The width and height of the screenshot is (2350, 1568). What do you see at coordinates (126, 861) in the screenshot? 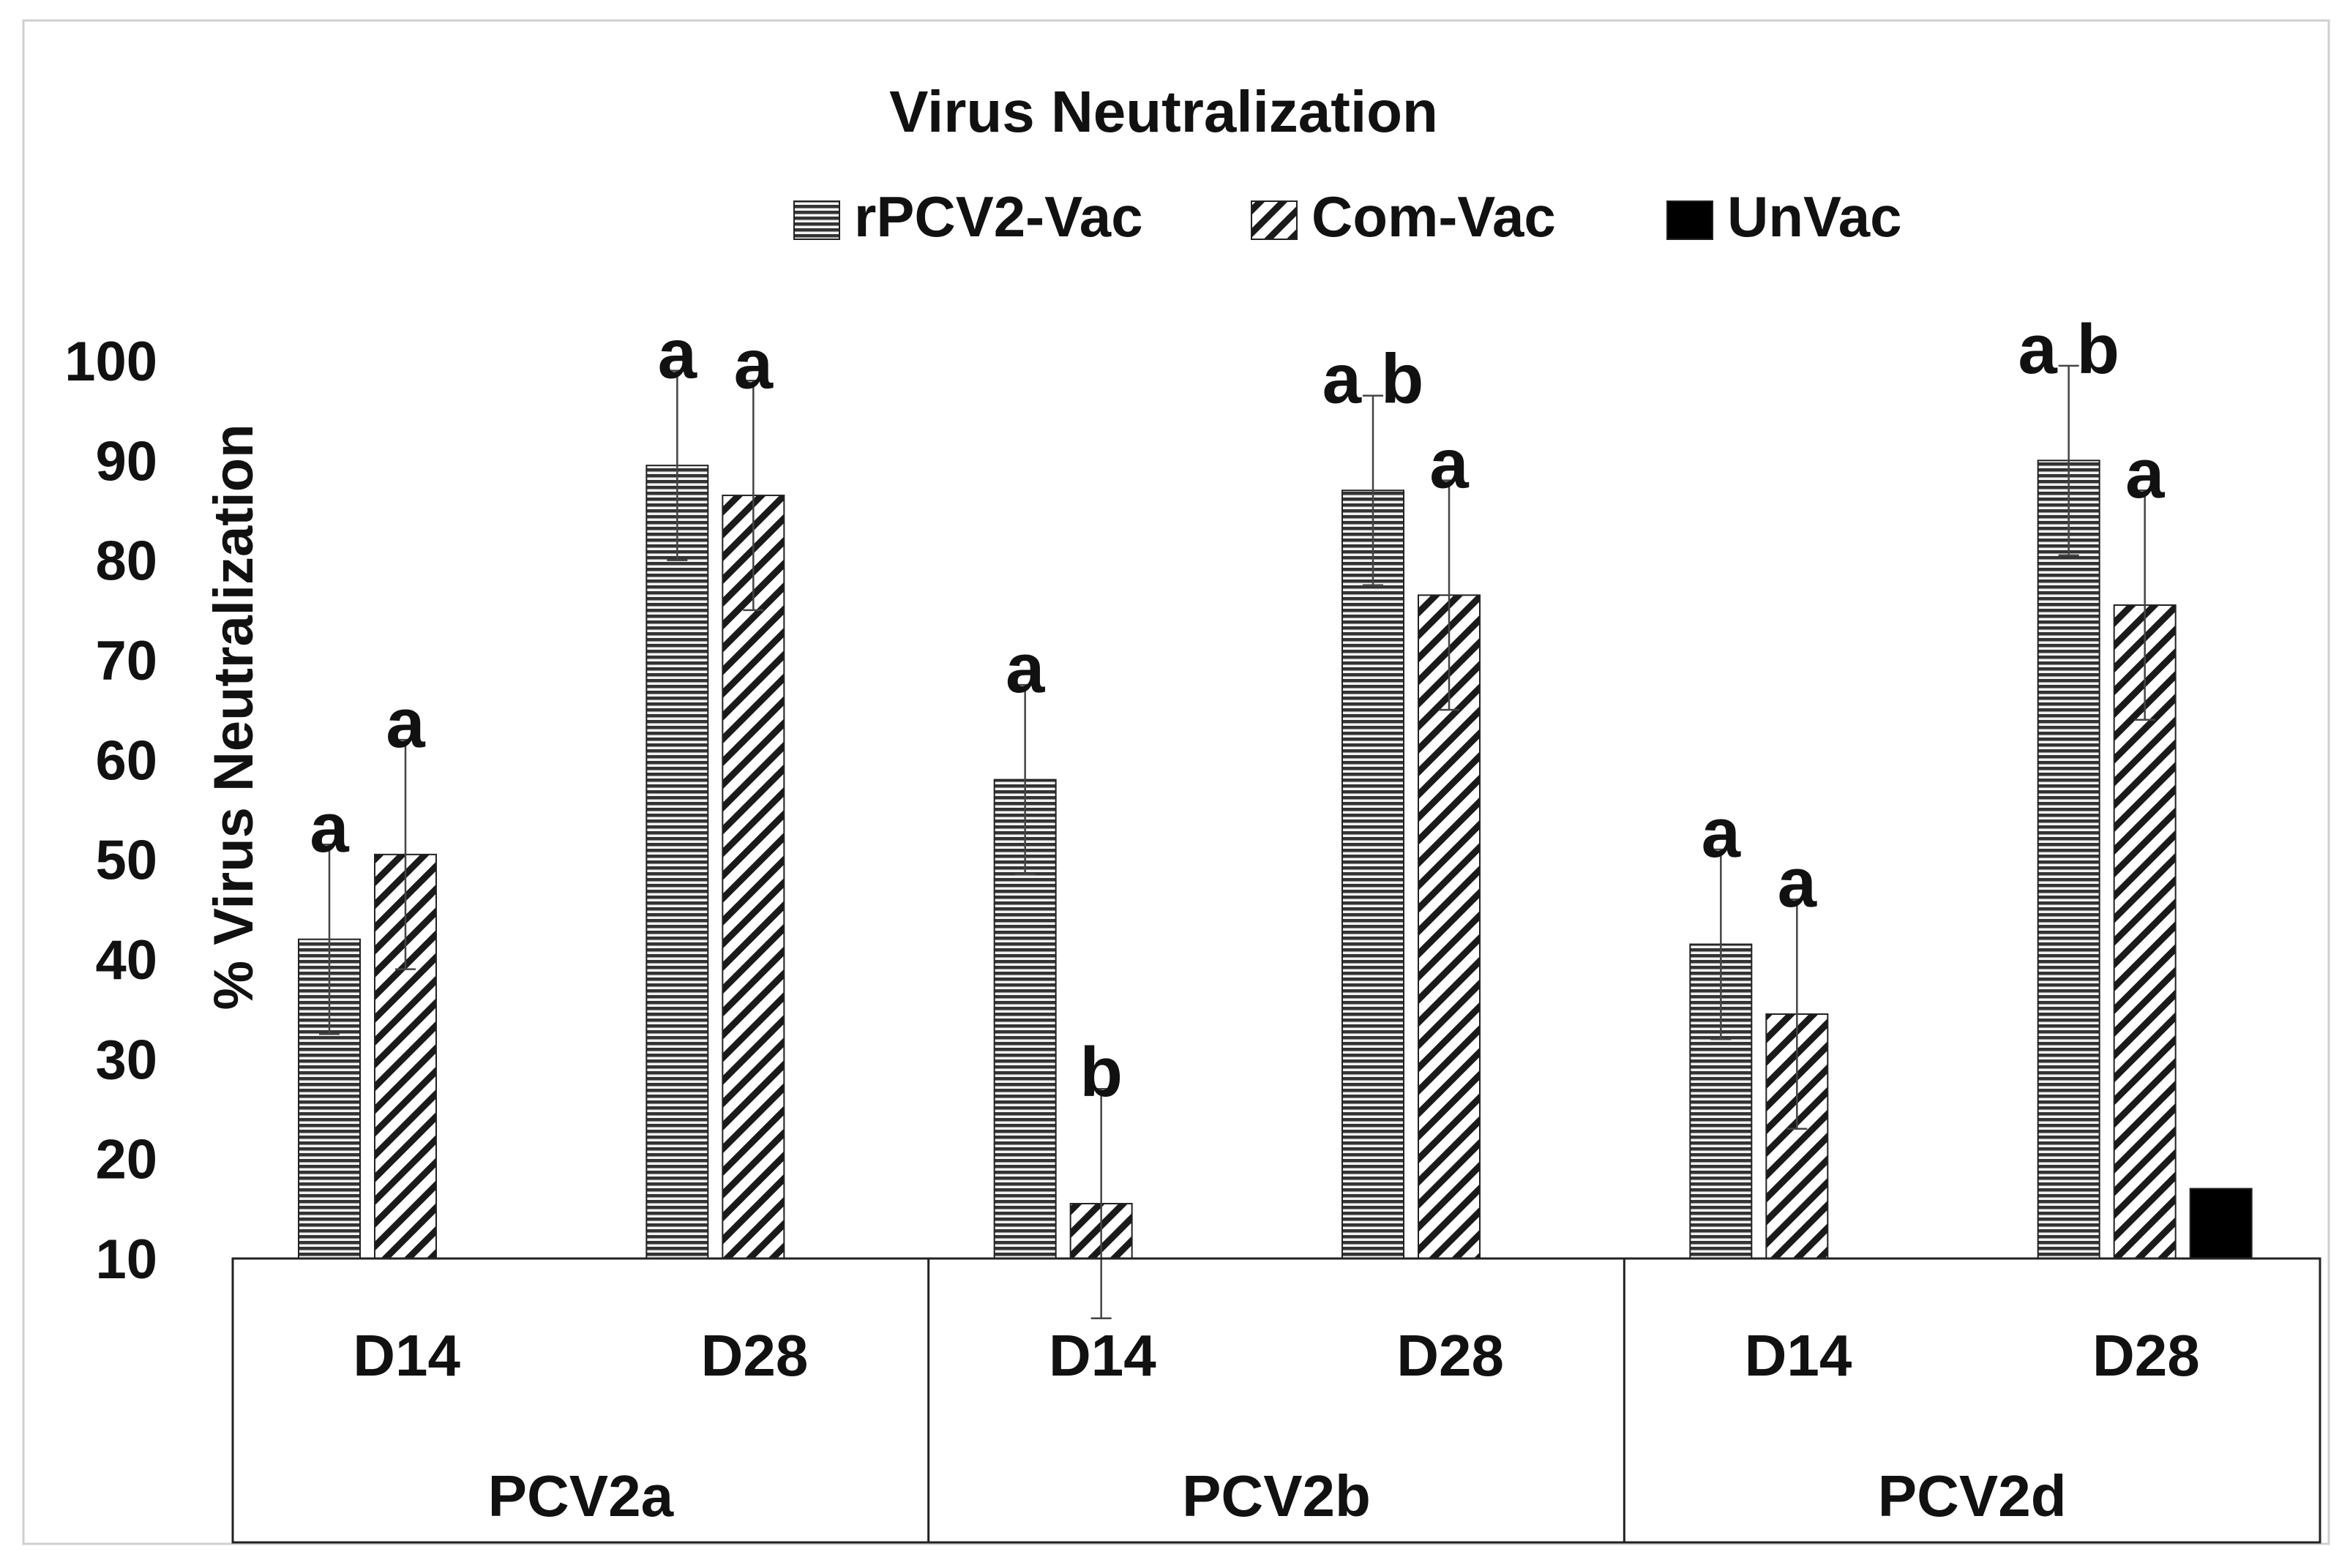
I see `y-tick-50: 50` at bounding box center [126, 861].